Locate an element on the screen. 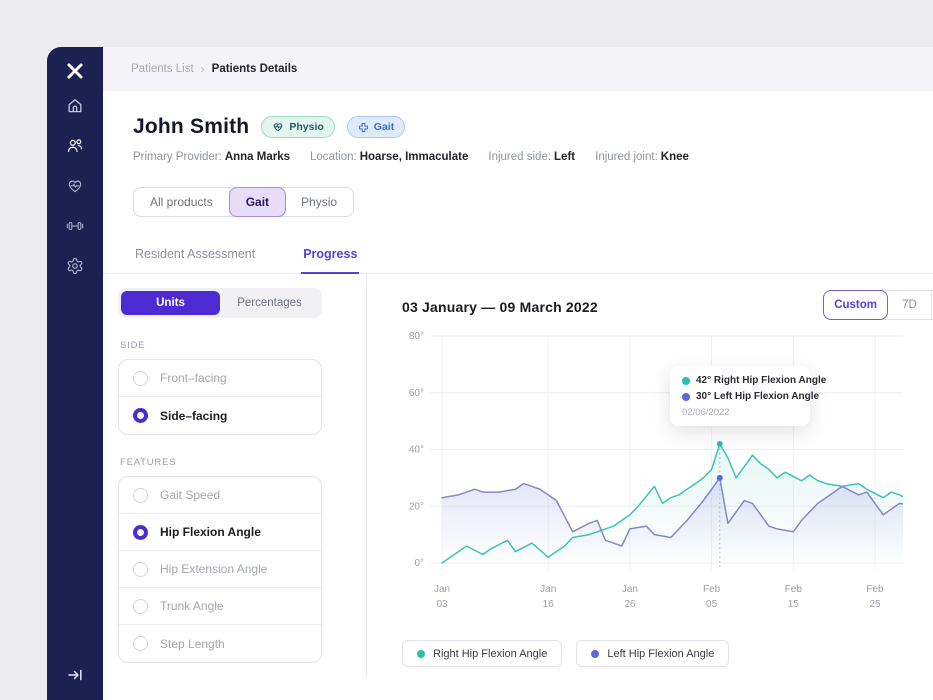  product-all-products: All products is located at coordinates (182, 202).